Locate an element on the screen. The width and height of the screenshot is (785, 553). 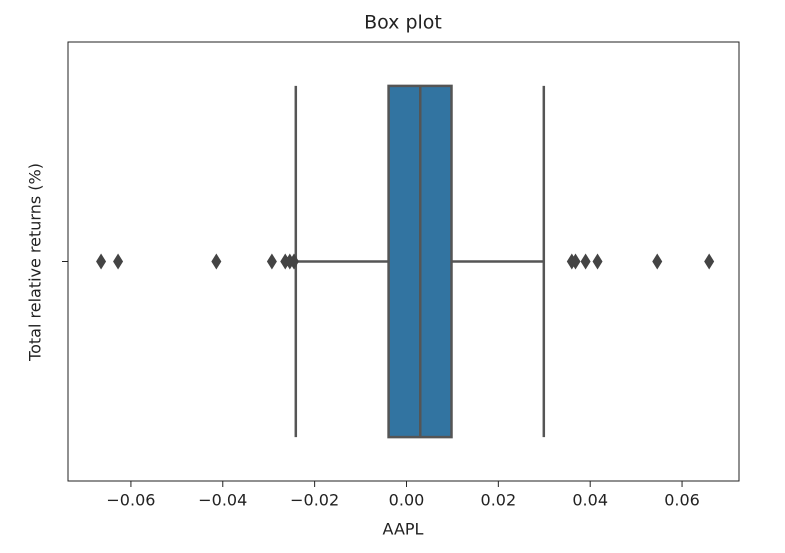
x-tick-label: 0.04 is located at coordinates (590, 500).